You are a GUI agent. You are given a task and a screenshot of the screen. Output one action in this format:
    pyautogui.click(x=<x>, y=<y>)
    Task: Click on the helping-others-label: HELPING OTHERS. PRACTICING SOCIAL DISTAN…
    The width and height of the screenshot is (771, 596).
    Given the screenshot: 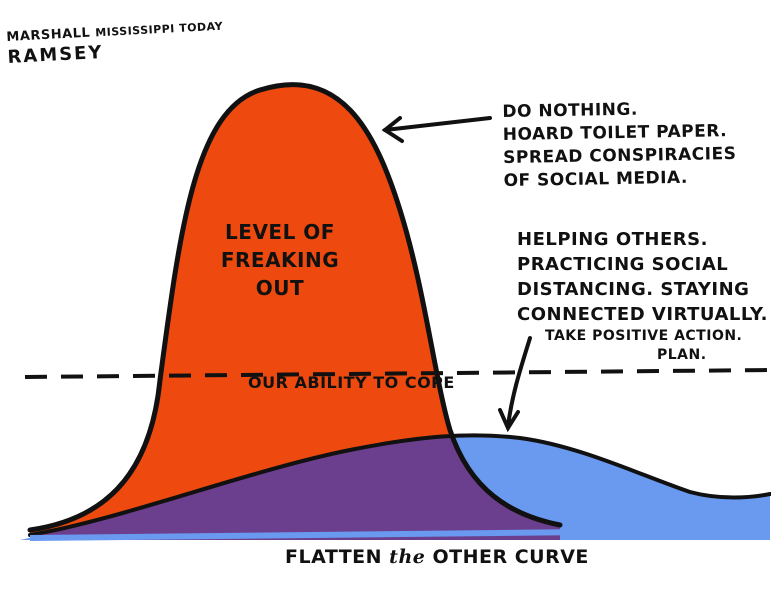 What is the action you would take?
    pyautogui.click(x=642, y=296)
    